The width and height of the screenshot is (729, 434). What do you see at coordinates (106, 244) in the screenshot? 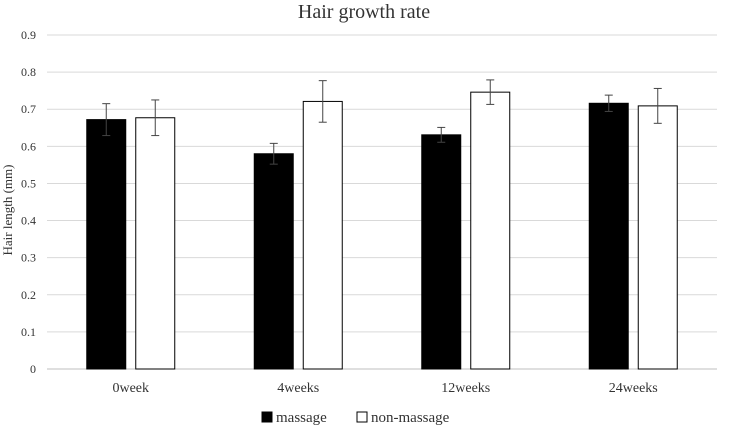
I see `bar-massage-0week` at bounding box center [106, 244].